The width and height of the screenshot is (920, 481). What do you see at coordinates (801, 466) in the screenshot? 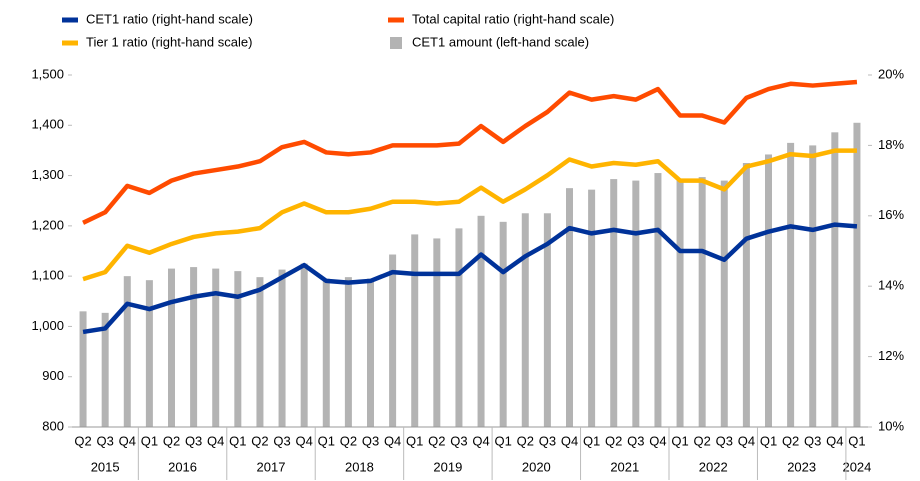
I see `x-group-label: 2023` at bounding box center [801, 466].